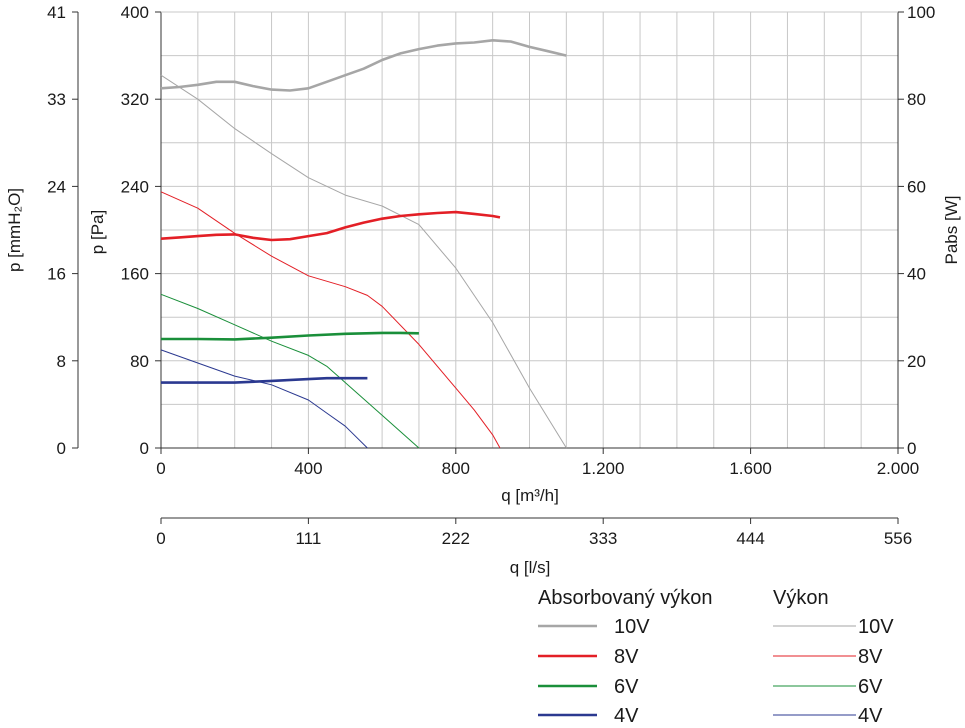 Image resolution: width=965 pixels, height=728 pixels. What do you see at coordinates (603, 538) in the screenshot?
I see `tick-label-ls: 333` at bounding box center [603, 538].